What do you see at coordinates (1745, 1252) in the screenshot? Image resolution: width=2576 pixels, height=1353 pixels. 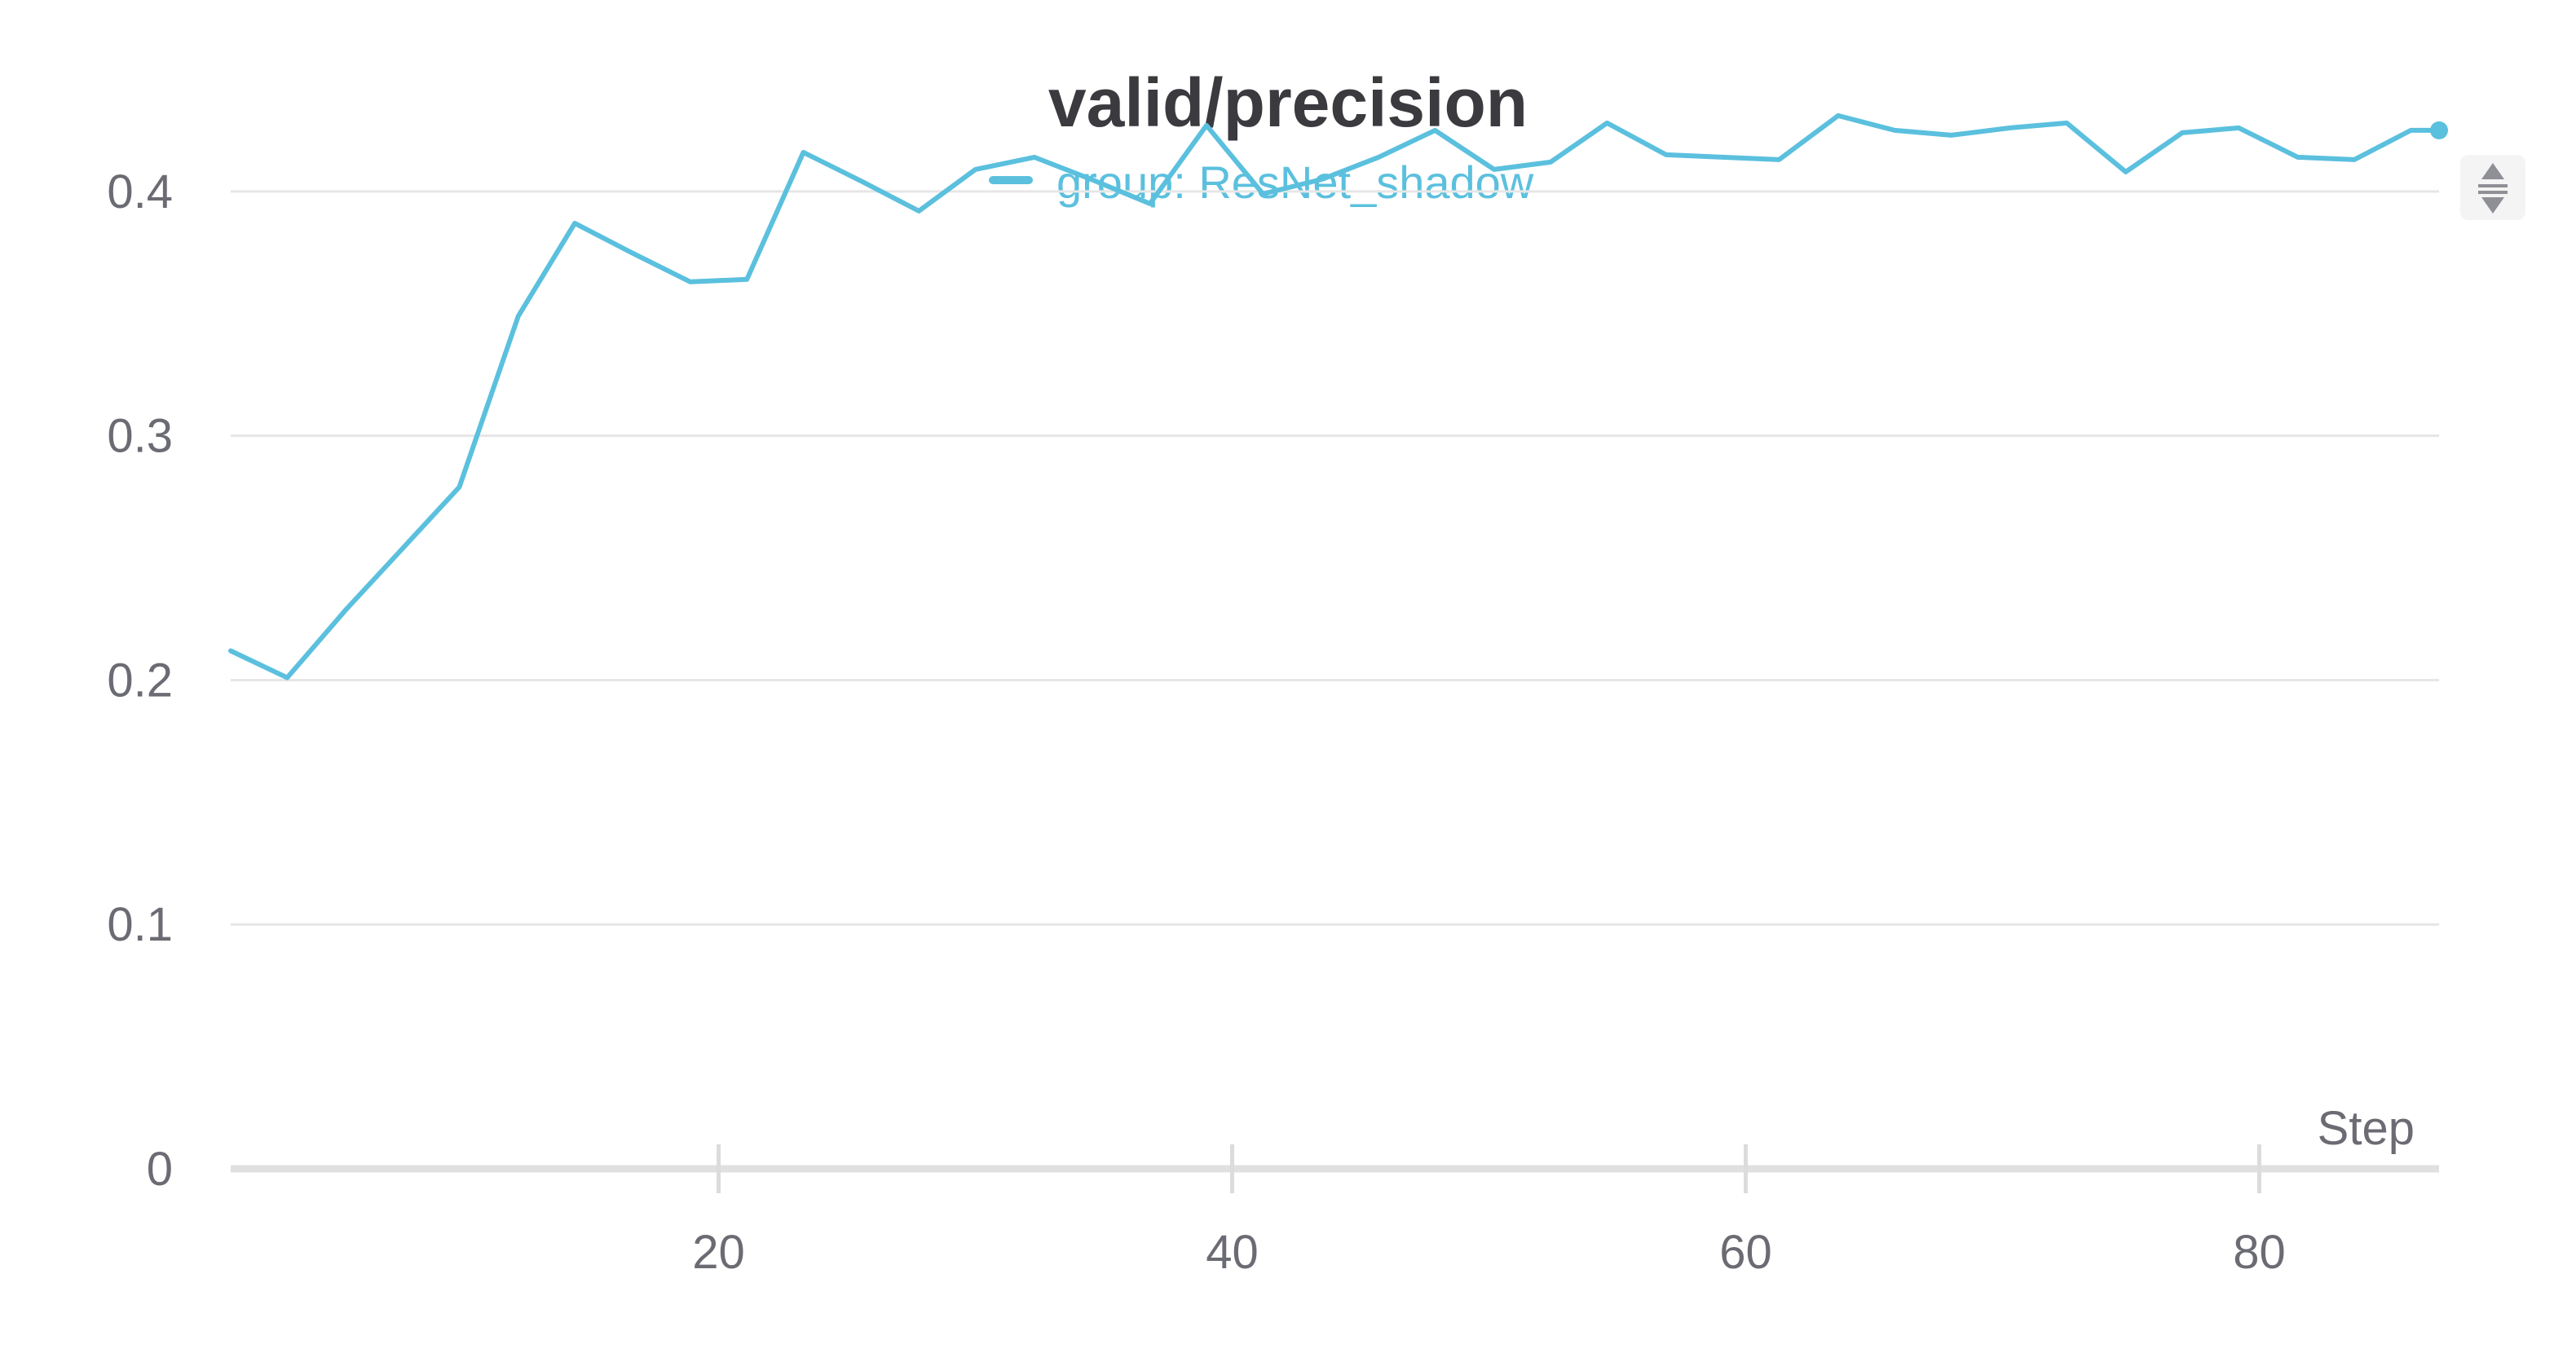 I see `x-tick-label: 60` at bounding box center [1745, 1252].